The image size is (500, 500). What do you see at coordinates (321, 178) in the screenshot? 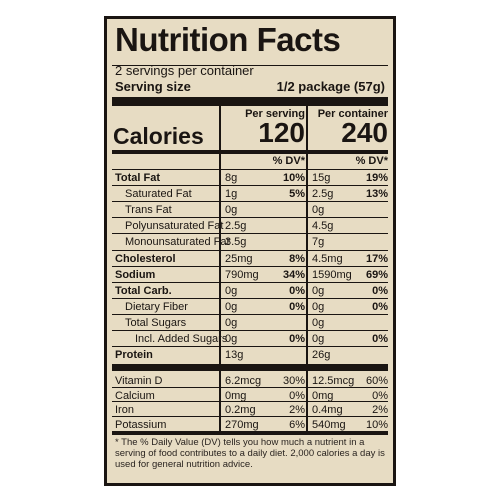
I see `per-container-amount: 15g` at bounding box center [321, 178].